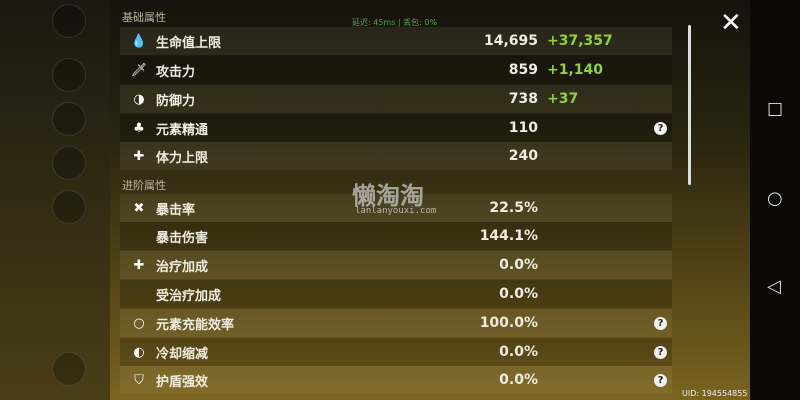 This screenshot has height=400, width=800. Describe the element at coordinates (176, 210) in the screenshot. I see `stat-label: 暴击率` at that location.